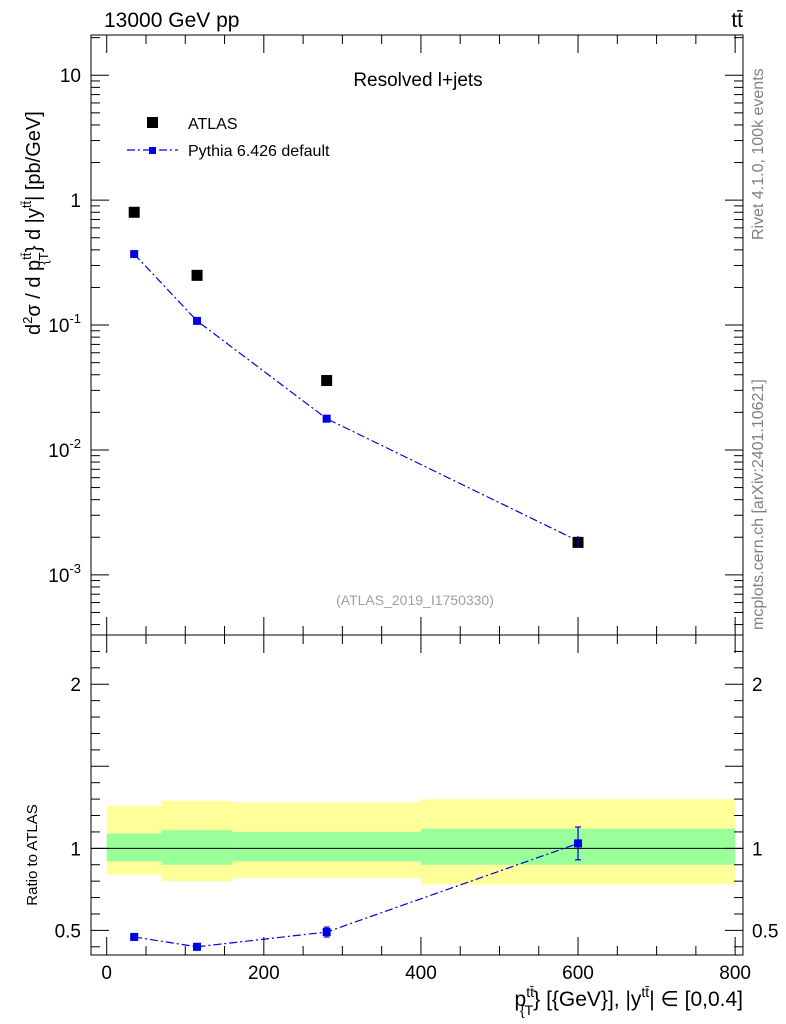 This screenshot has height=1024, width=786. Describe the element at coordinates (75, 849) in the screenshot. I see `y-tick-label-ratio-left: 1` at that location.